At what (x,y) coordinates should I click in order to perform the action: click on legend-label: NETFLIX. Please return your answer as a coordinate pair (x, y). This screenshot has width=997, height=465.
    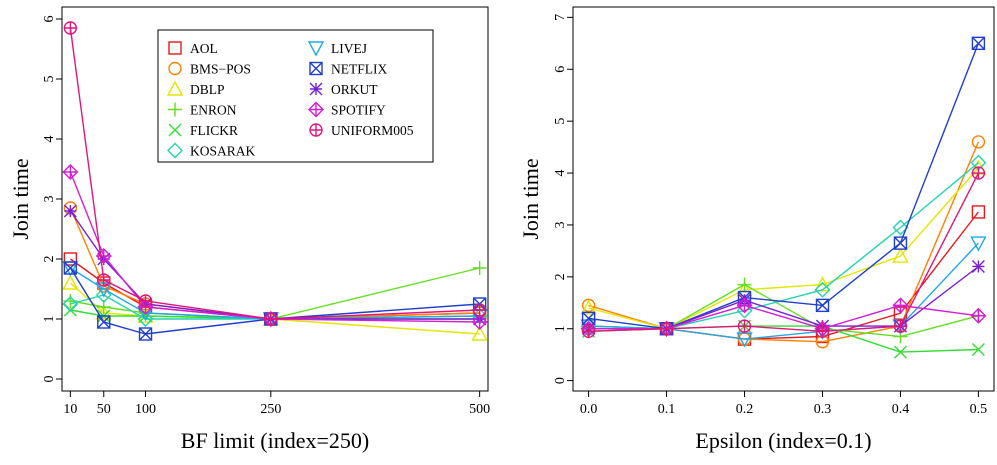
    Looking at the image, I should click on (359, 69).